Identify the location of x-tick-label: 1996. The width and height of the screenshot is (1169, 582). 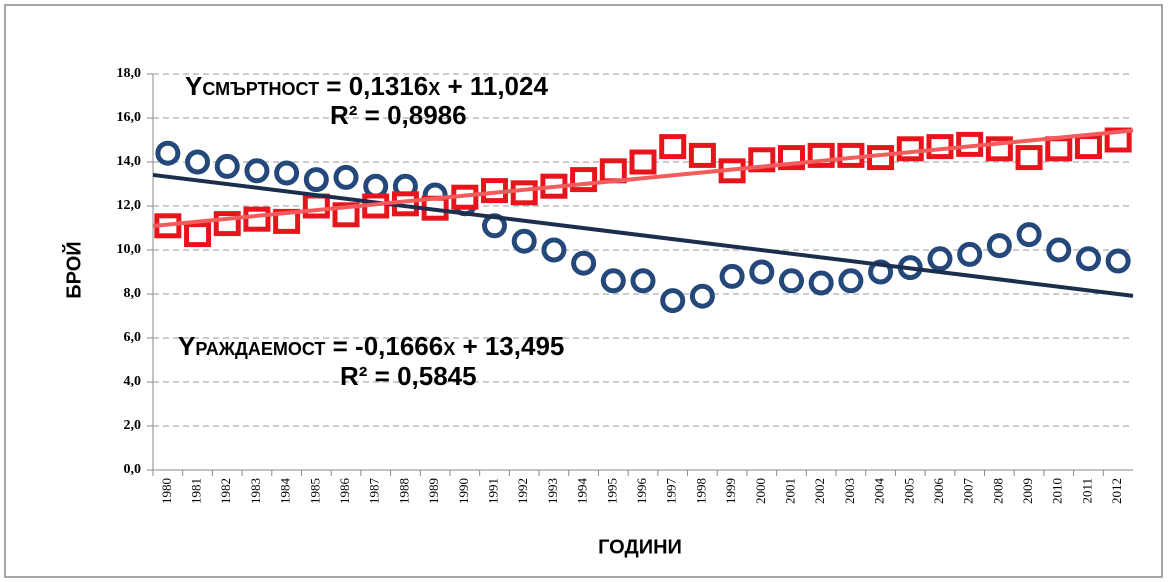
(641, 491).